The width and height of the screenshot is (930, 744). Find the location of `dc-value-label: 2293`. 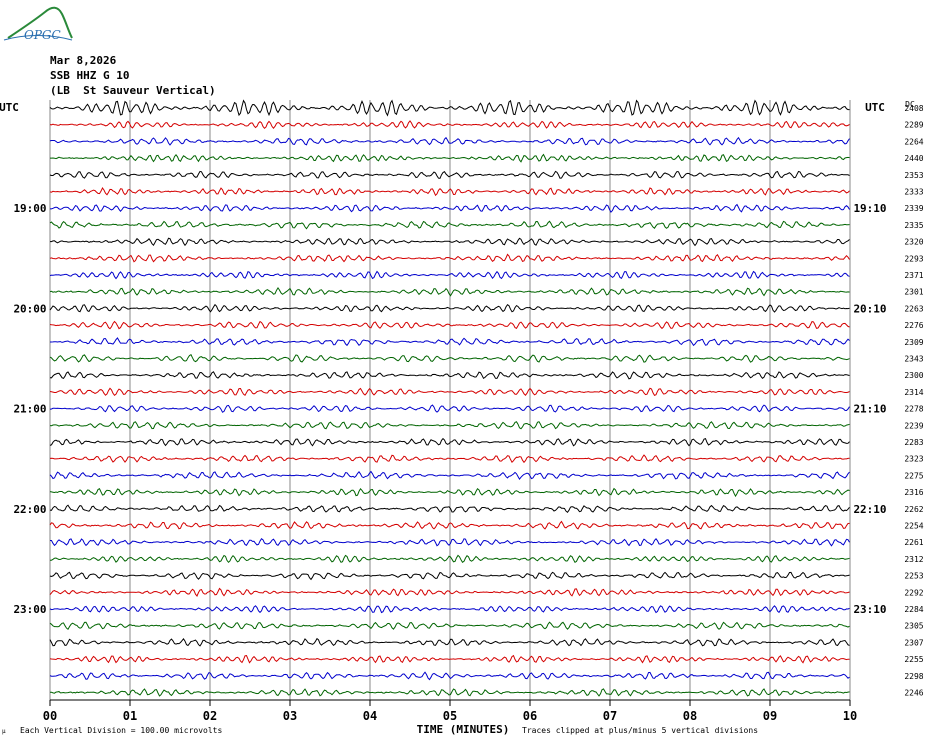

dc-value-label: 2293 is located at coordinates (913, 258).